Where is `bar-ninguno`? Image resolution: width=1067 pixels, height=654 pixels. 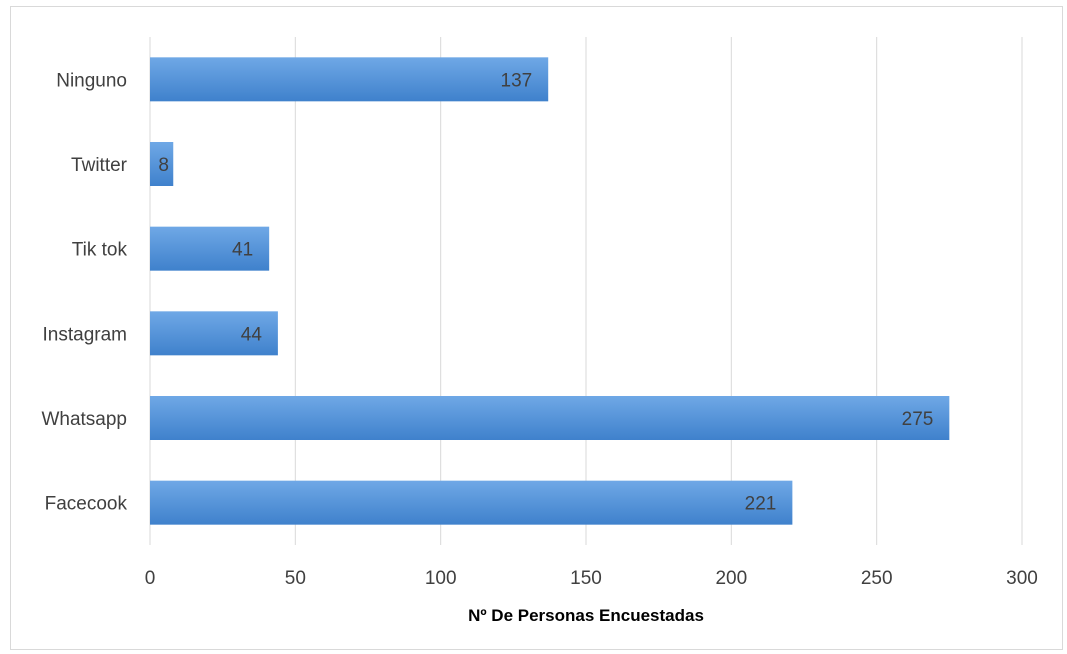
bar-ninguno is located at coordinates (349, 79).